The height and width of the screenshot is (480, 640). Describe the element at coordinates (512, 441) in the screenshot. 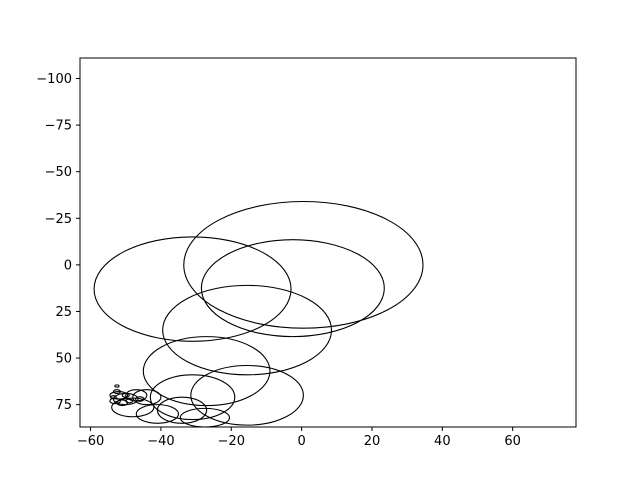

I see `x-tick-label: 60` at that location.